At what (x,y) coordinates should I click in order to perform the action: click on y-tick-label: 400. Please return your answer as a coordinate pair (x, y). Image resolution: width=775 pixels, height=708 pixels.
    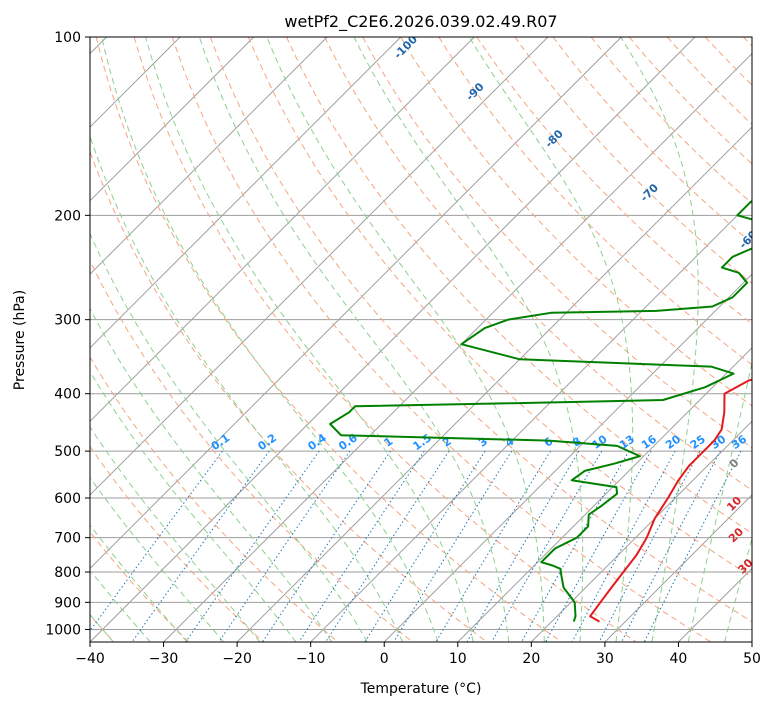
    Looking at the image, I should click on (67, 395).